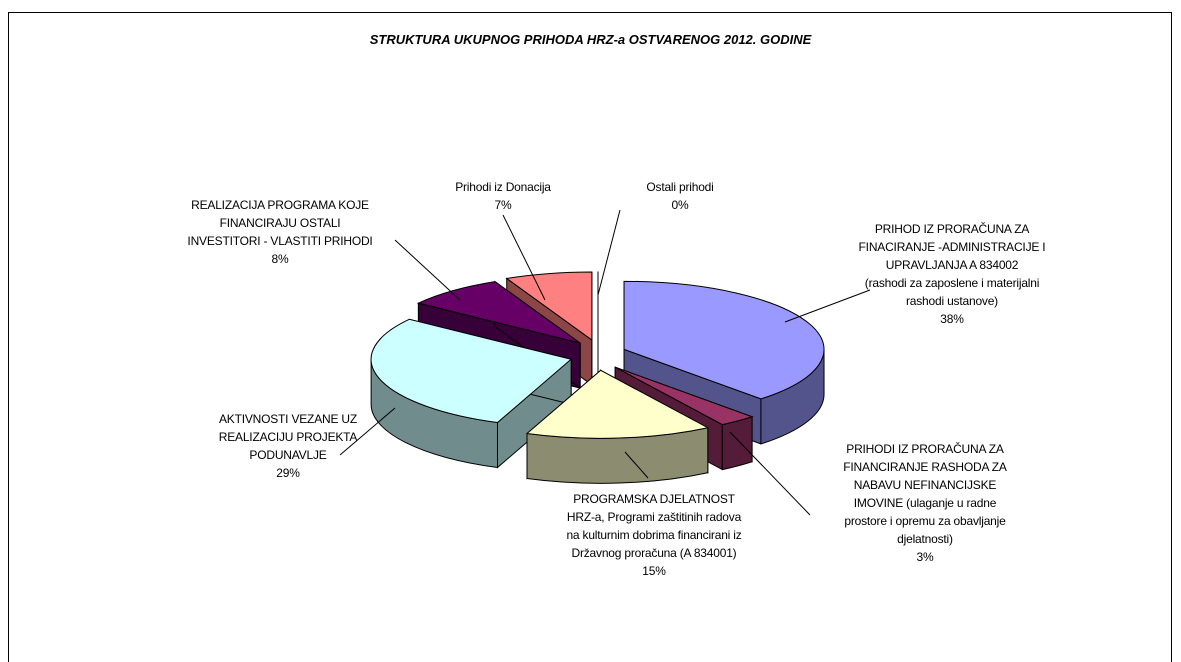 This screenshot has width=1181, height=662. I want to click on category-label: Ostali prihodi, so click(680, 187).